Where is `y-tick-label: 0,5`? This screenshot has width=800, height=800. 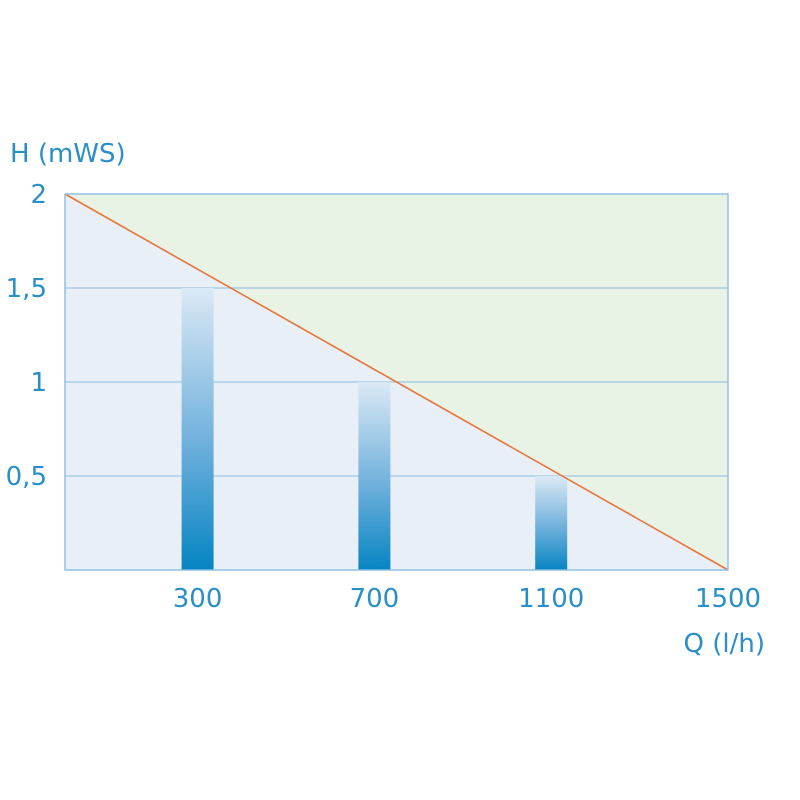
y-tick-label: 0,5 is located at coordinates (26, 477).